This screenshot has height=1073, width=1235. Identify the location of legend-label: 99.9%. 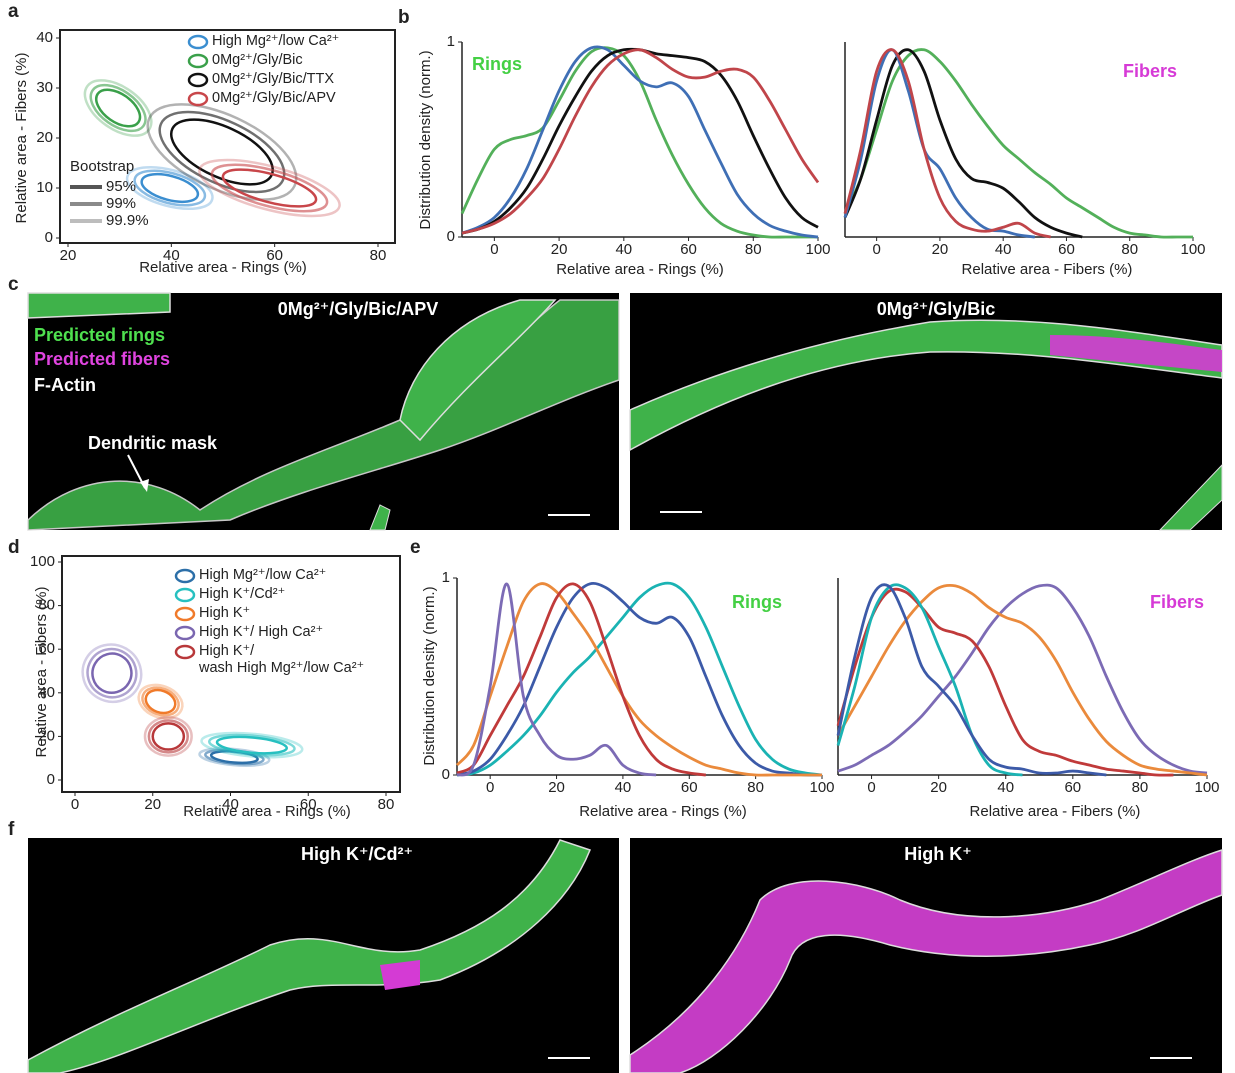
(127, 220).